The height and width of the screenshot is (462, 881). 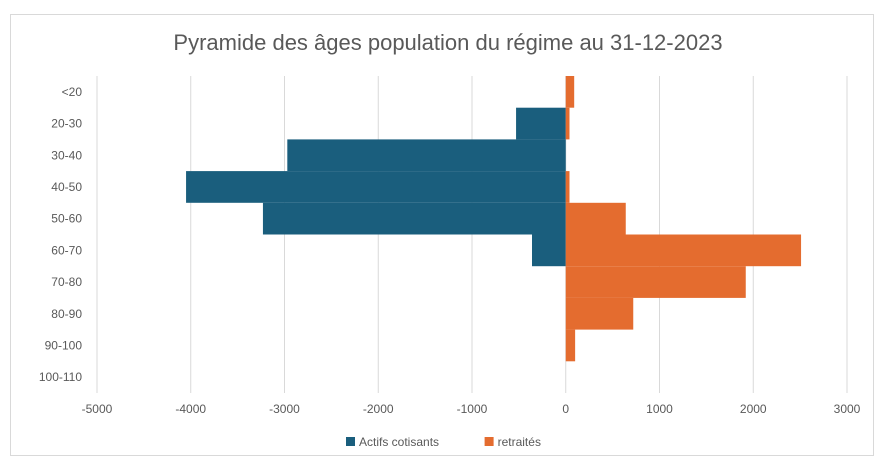 What do you see at coordinates (753, 409) in the screenshot?
I see `x-tick-label: 2000` at bounding box center [753, 409].